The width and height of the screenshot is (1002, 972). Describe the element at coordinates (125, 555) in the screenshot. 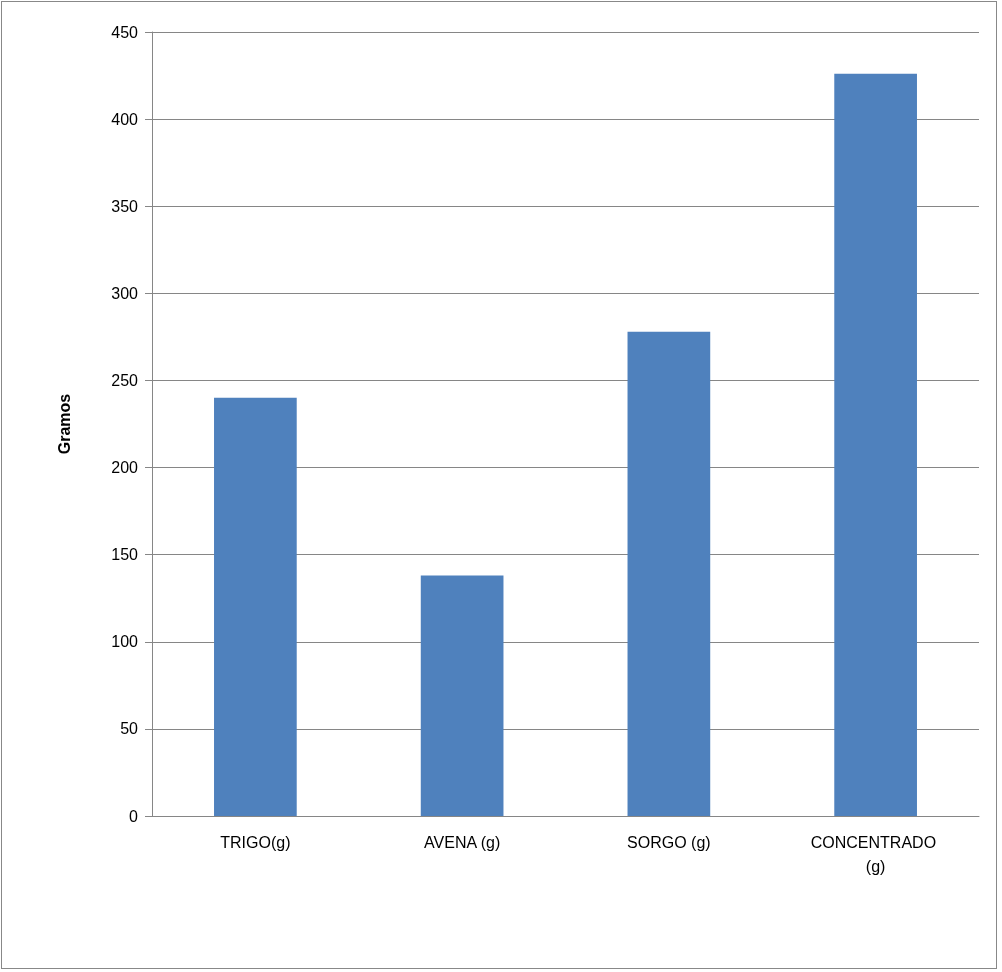

I see `y-tick-label: 150` at that location.